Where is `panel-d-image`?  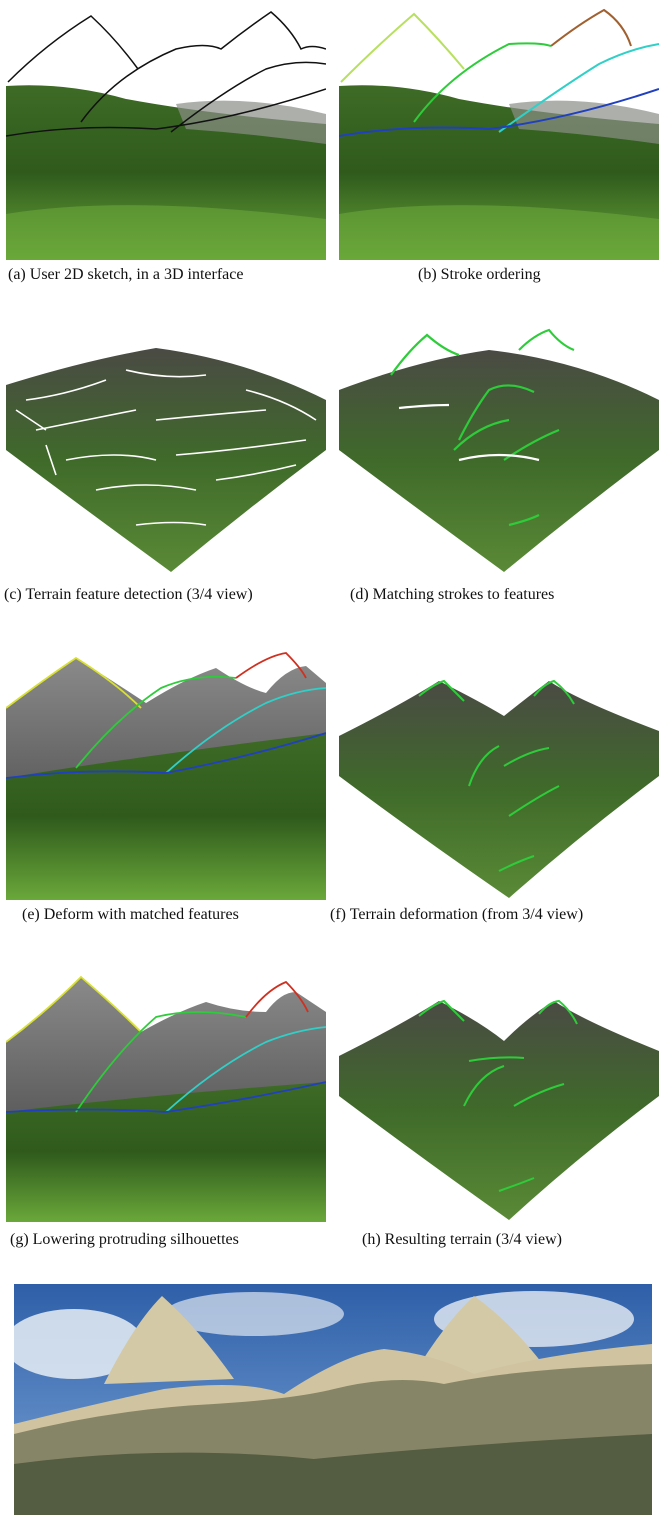
panel-d-image is located at coordinates (499, 447).